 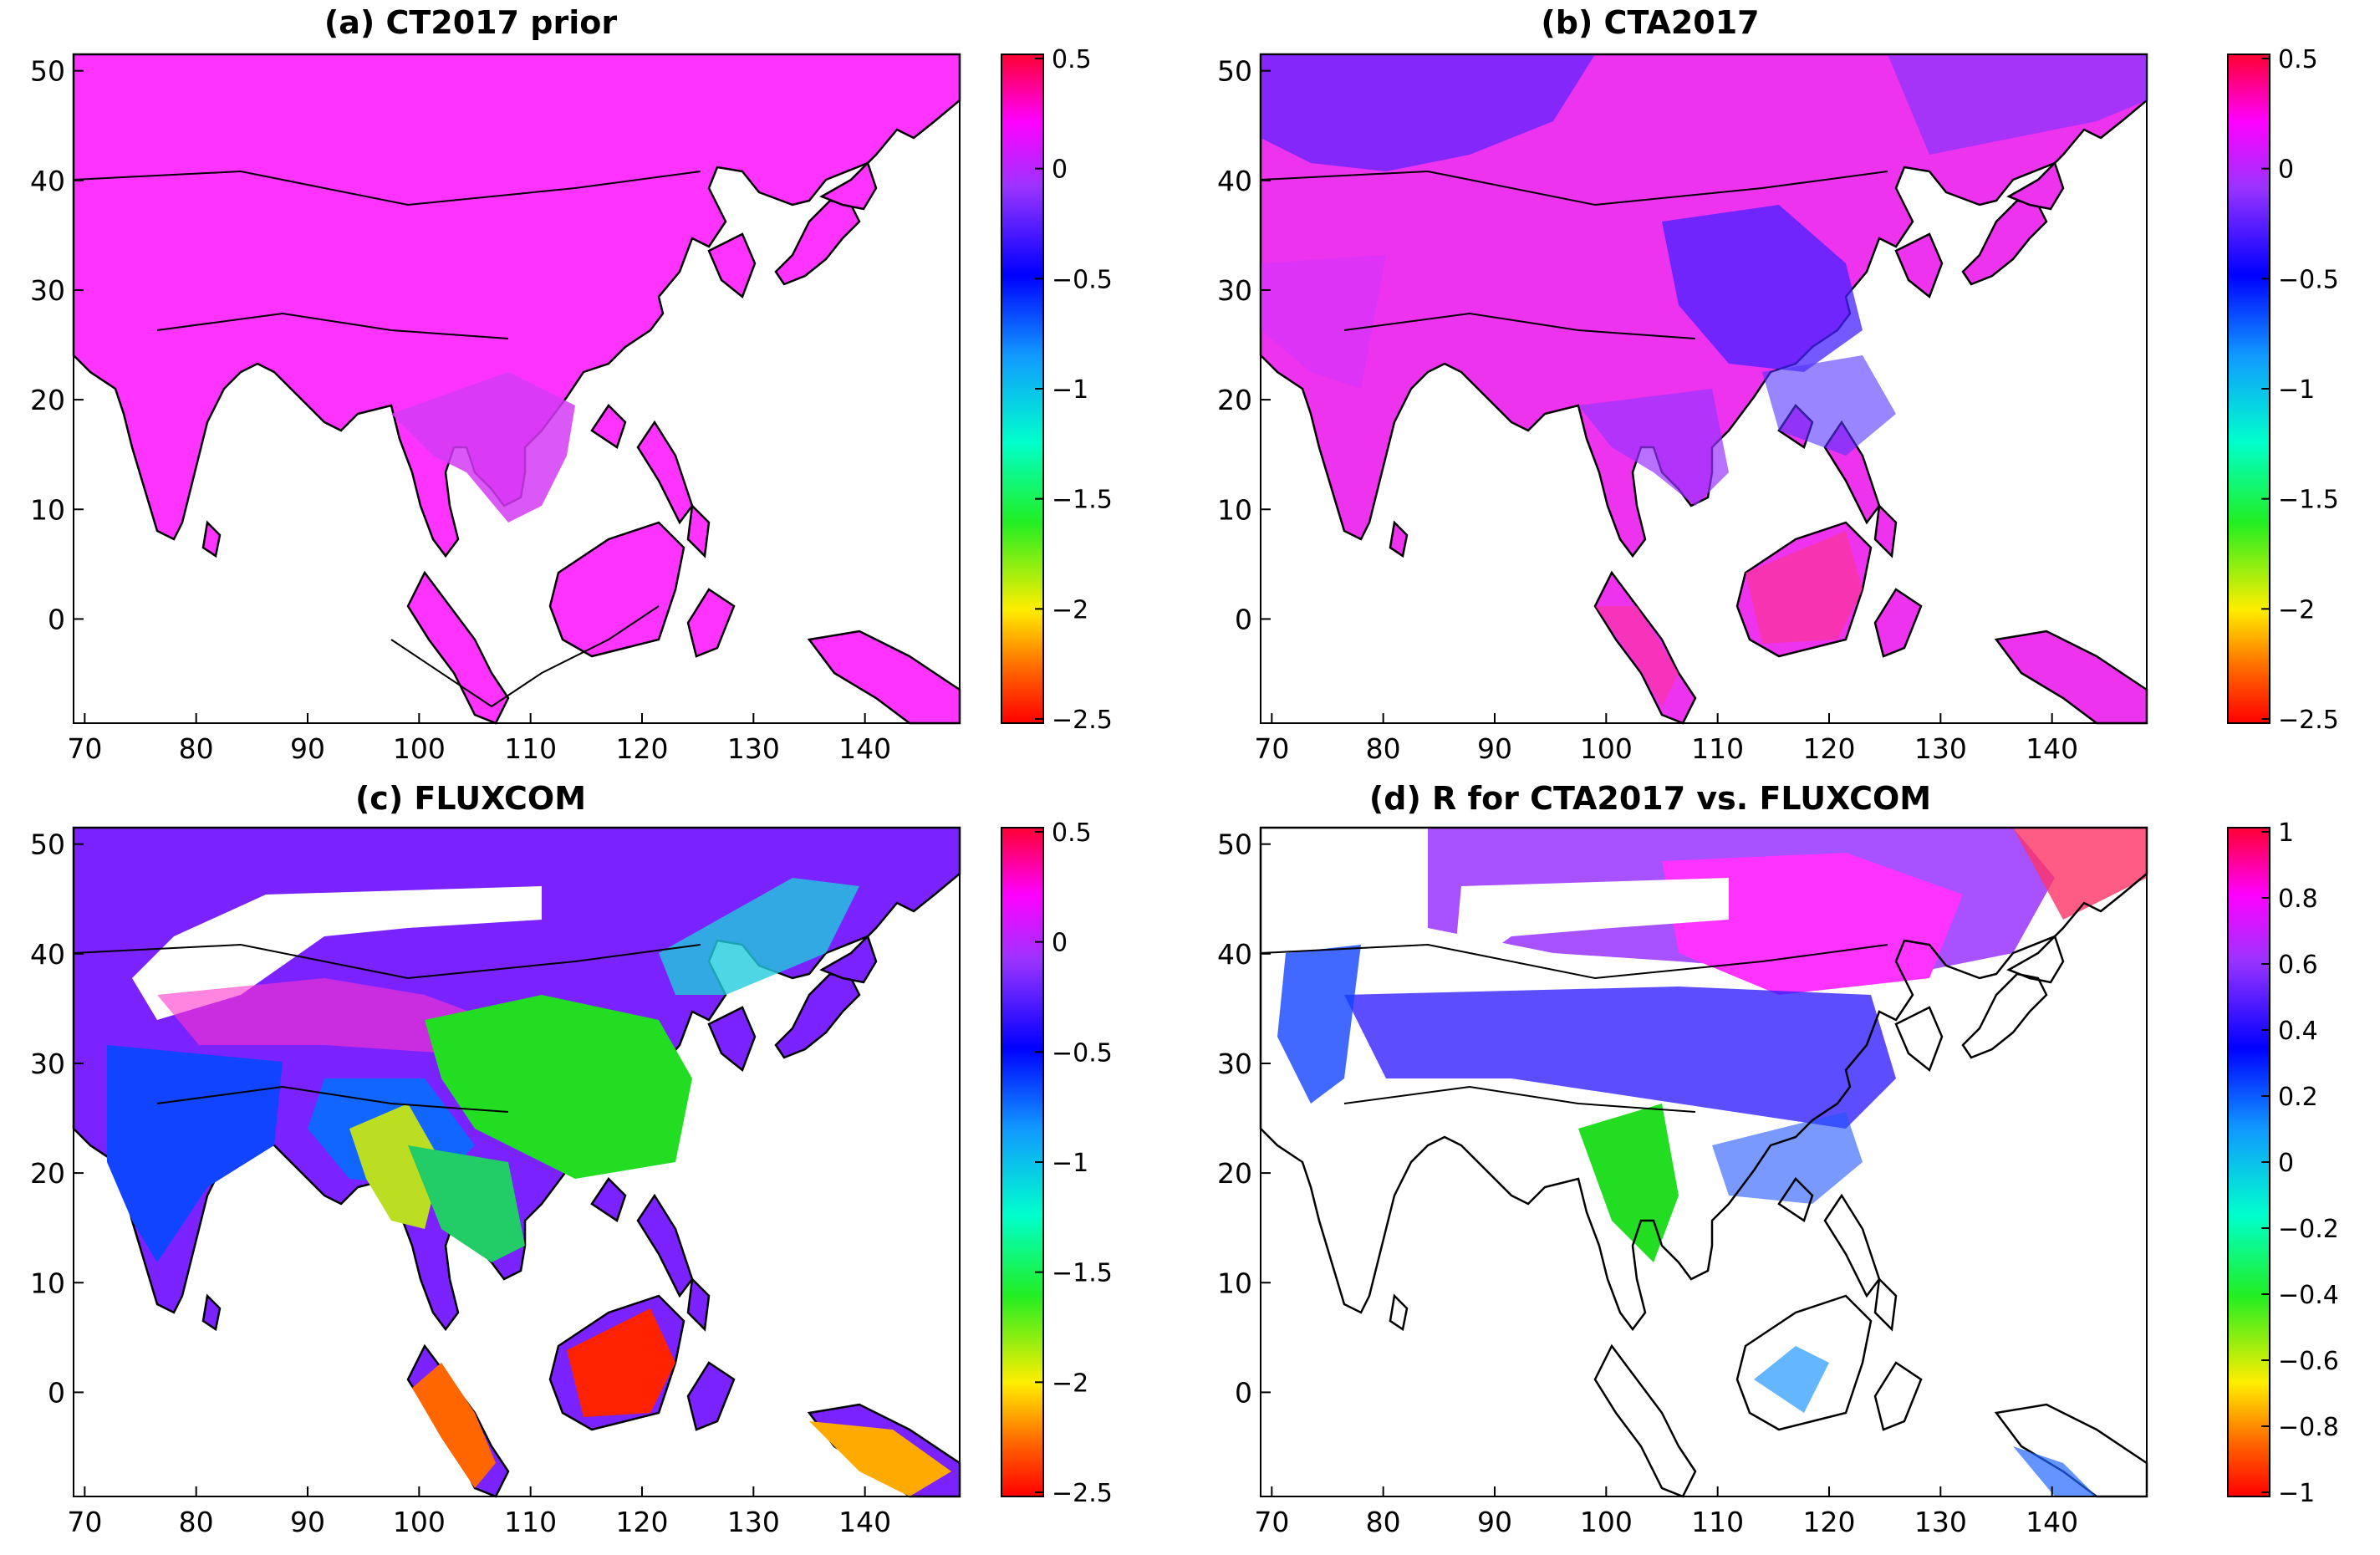 I want to click on colorbar-tick-label: −0.8, so click(x=2308, y=1428).